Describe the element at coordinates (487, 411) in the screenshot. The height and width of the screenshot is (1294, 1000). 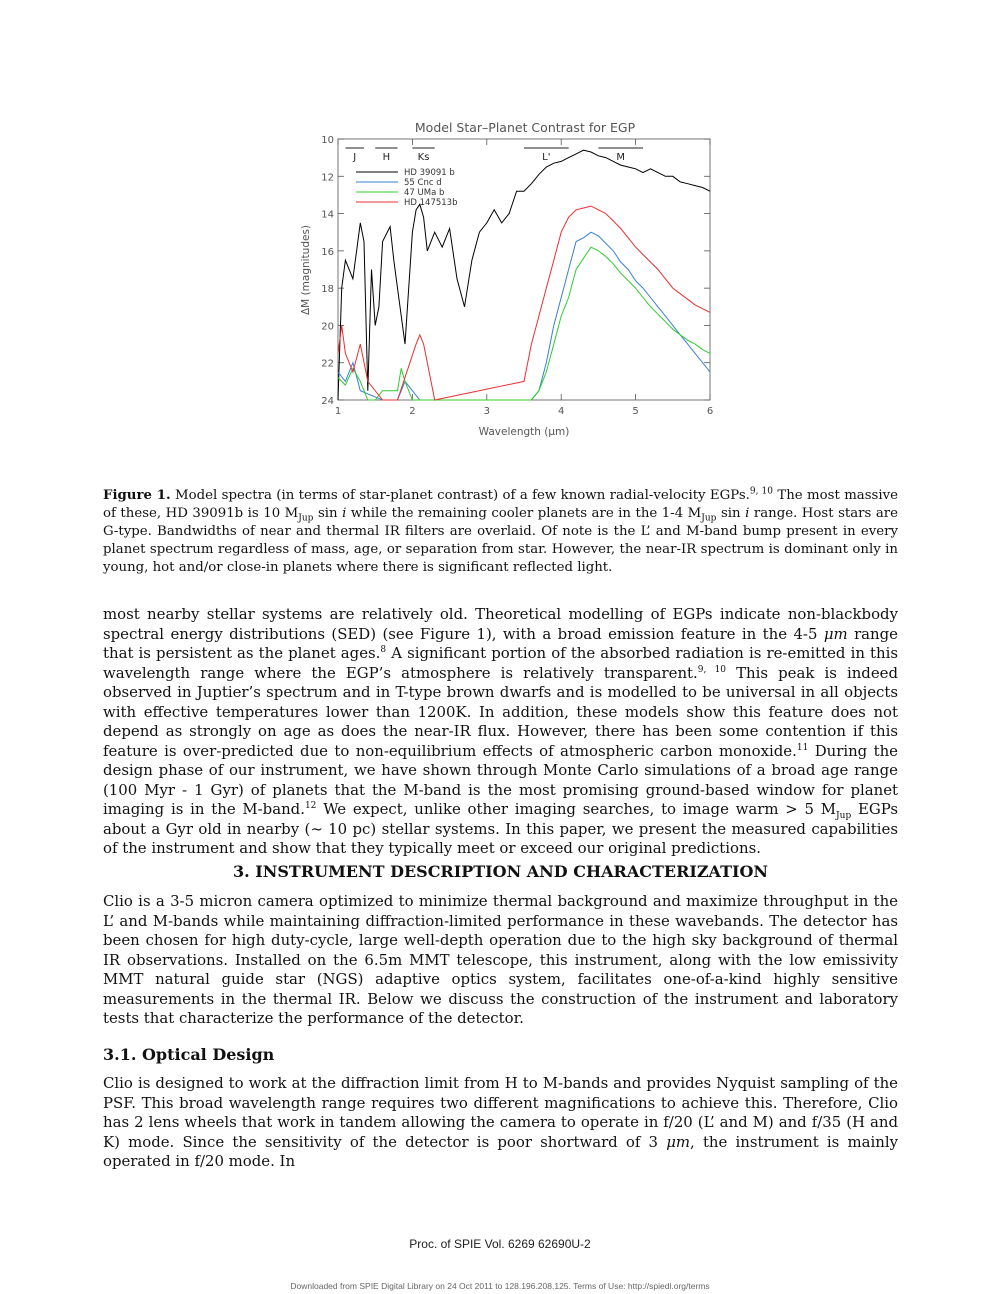
I see `x-tick-label: 3` at that location.